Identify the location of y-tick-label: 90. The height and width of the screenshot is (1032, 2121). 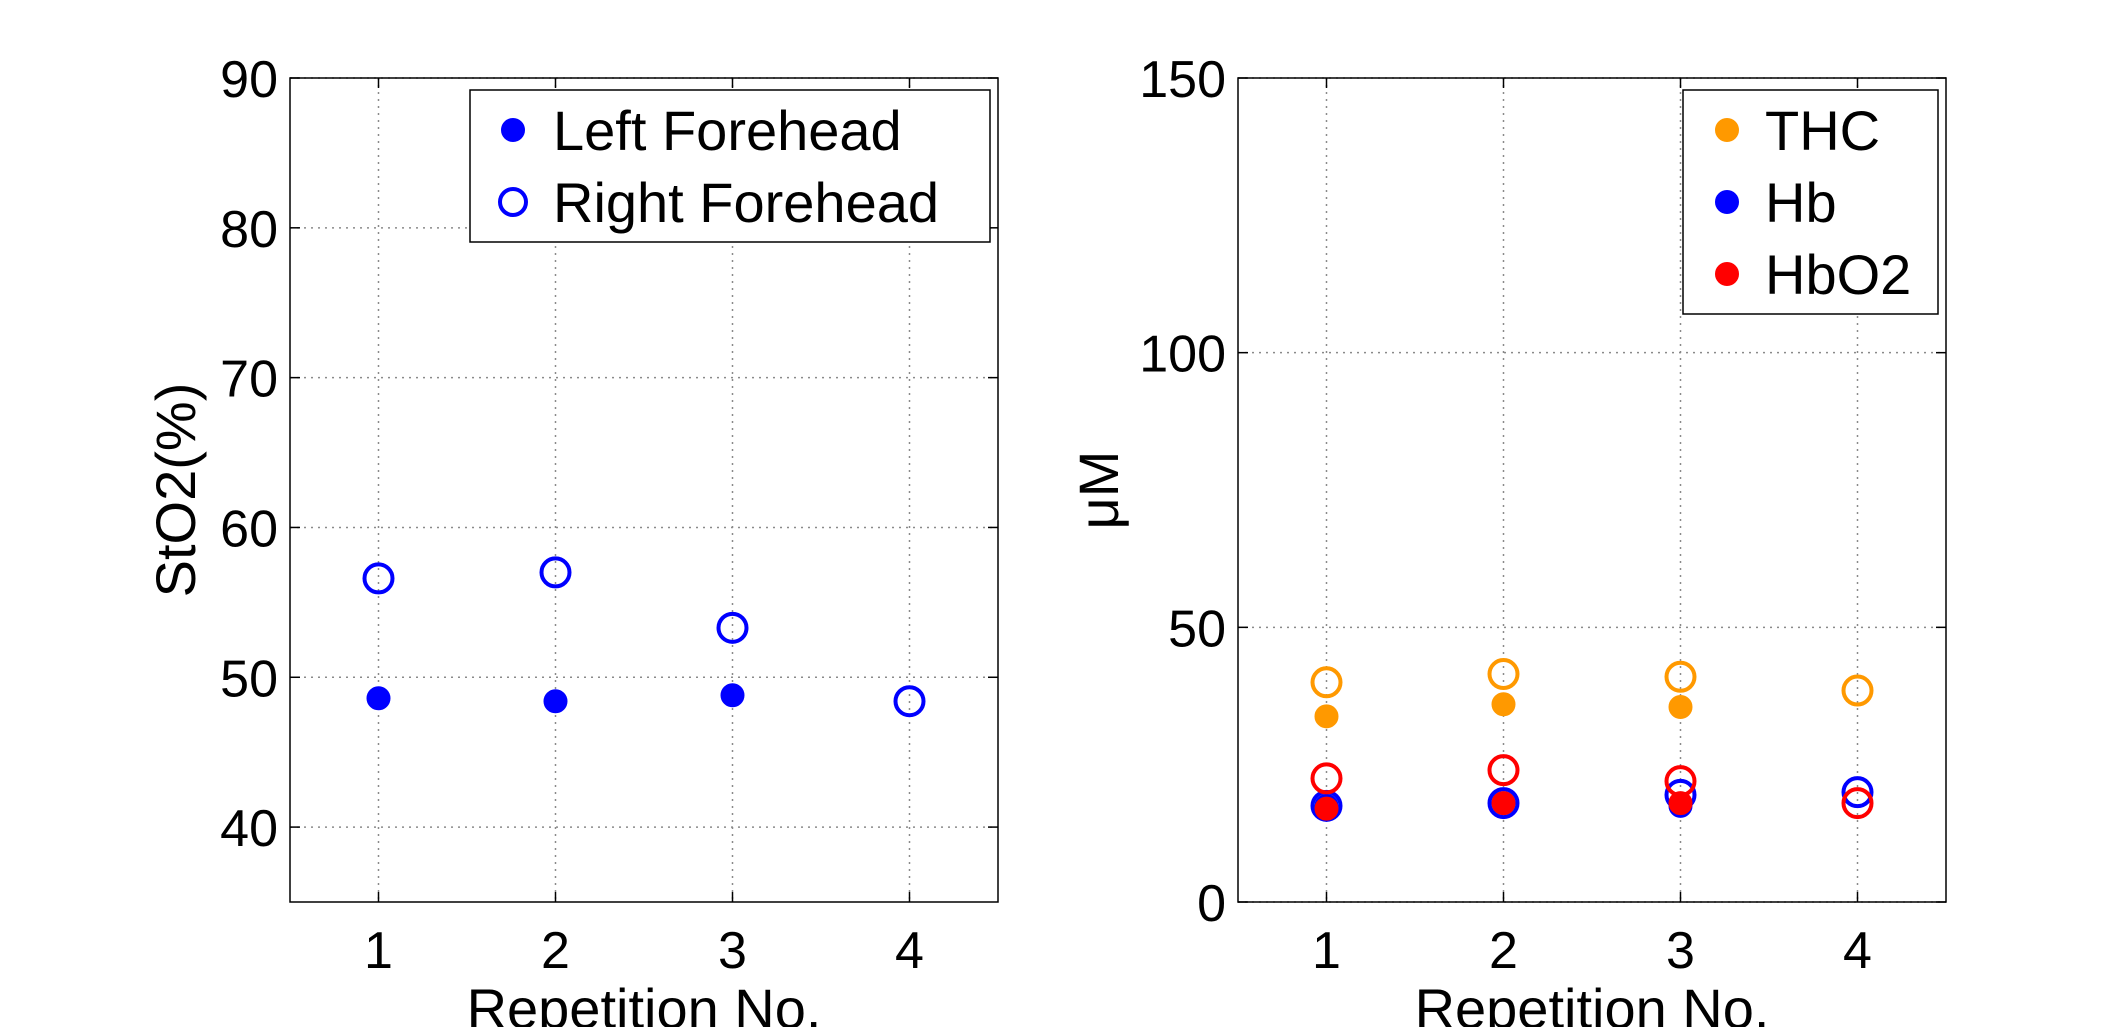
(249, 80).